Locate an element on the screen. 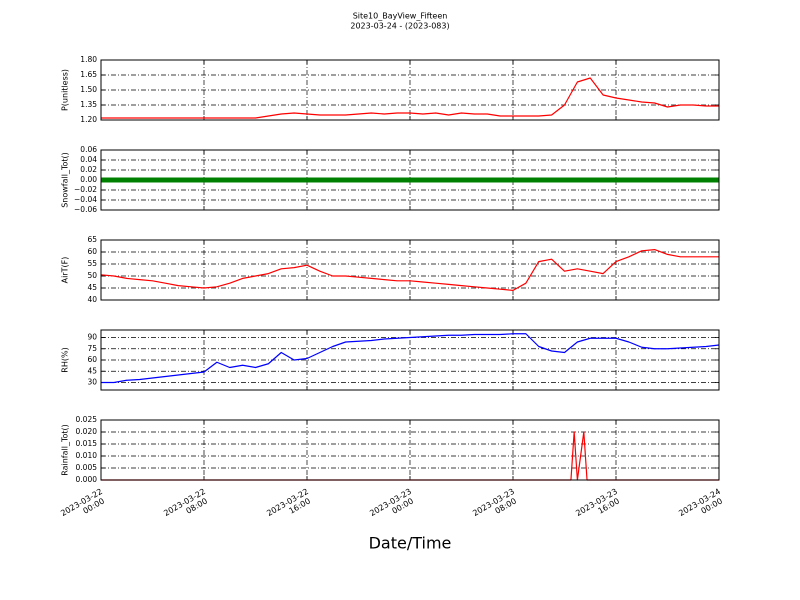 Image resolution: width=800 pixels, height=600 pixels. y-tick-label: 0.020 is located at coordinates (87, 431).